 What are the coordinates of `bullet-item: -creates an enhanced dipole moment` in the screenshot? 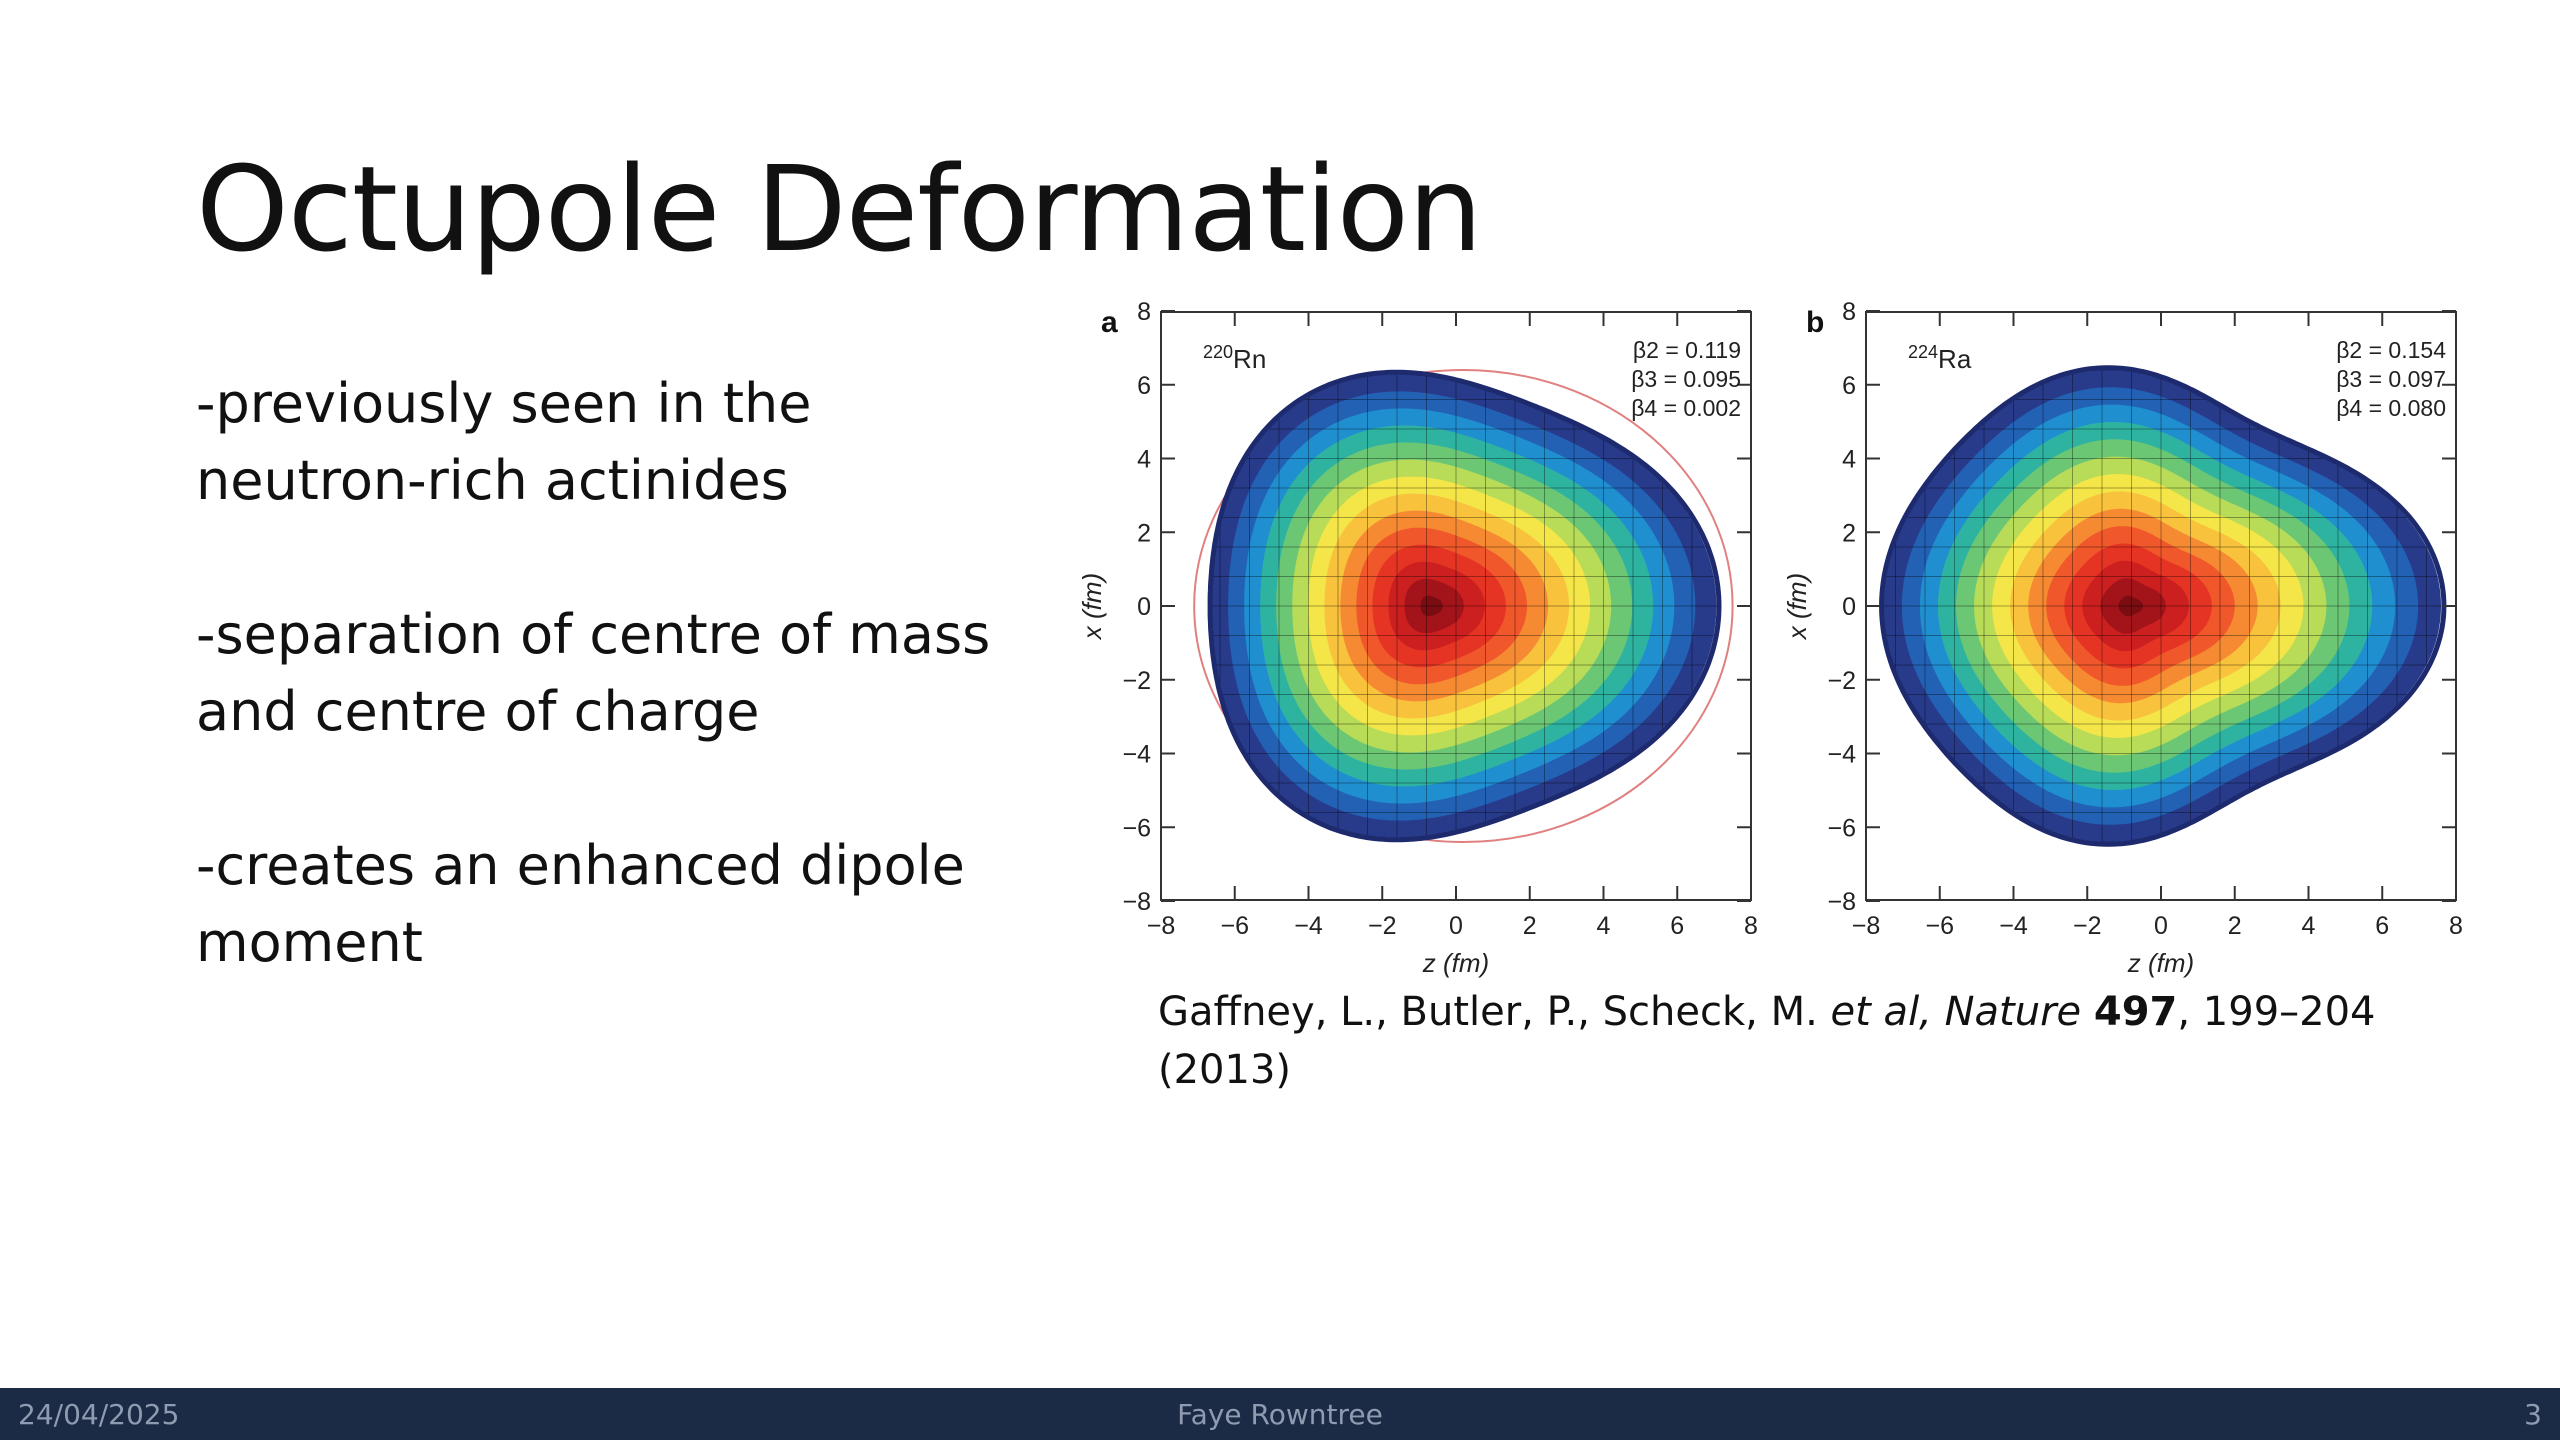 It's located at (616, 904).